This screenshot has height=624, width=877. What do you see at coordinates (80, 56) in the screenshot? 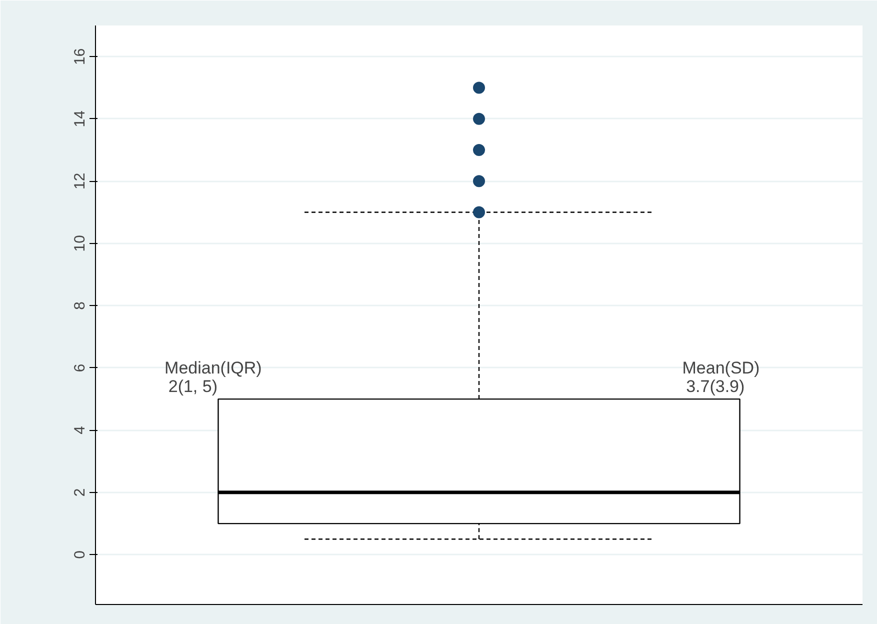
I see `y-tick-label: 16` at bounding box center [80, 56].